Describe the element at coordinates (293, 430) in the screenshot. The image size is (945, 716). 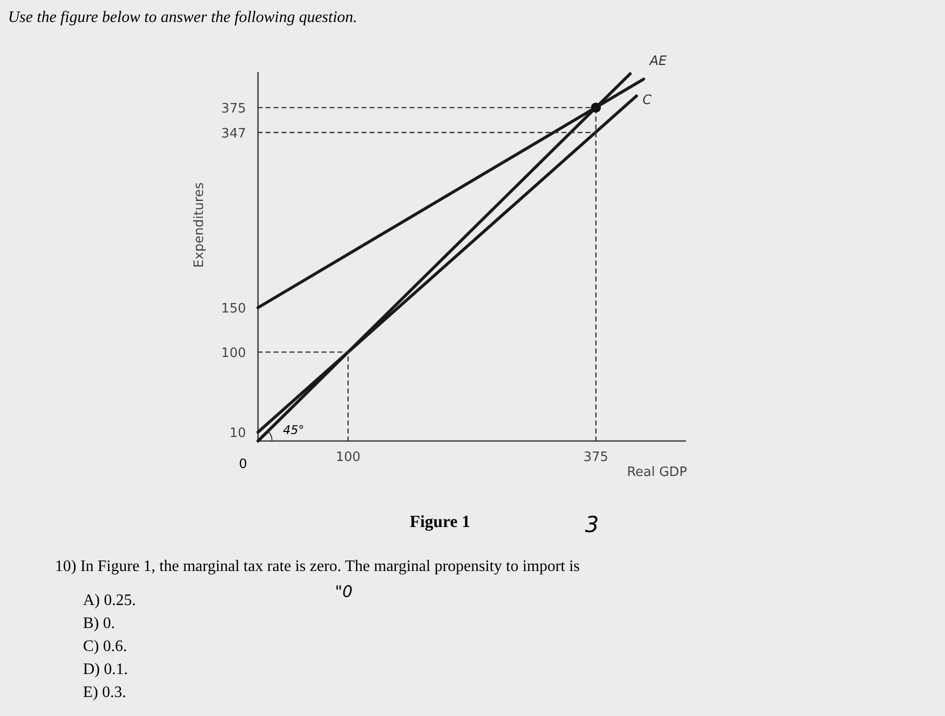
I see `annotation: 45°` at that location.